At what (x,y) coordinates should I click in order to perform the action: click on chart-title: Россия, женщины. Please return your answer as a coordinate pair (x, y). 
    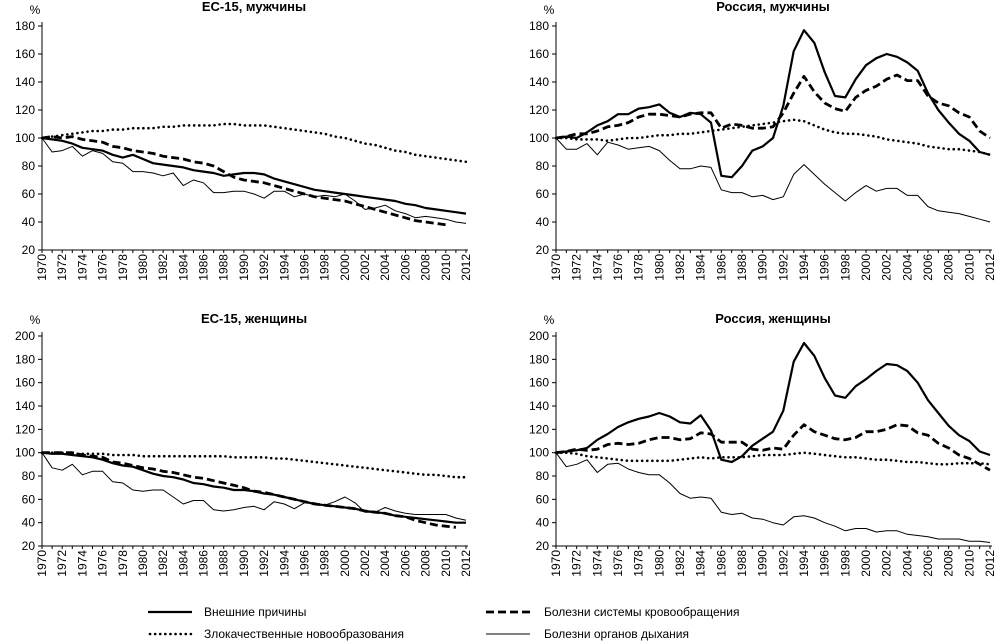
    Looking at the image, I should click on (772, 318).